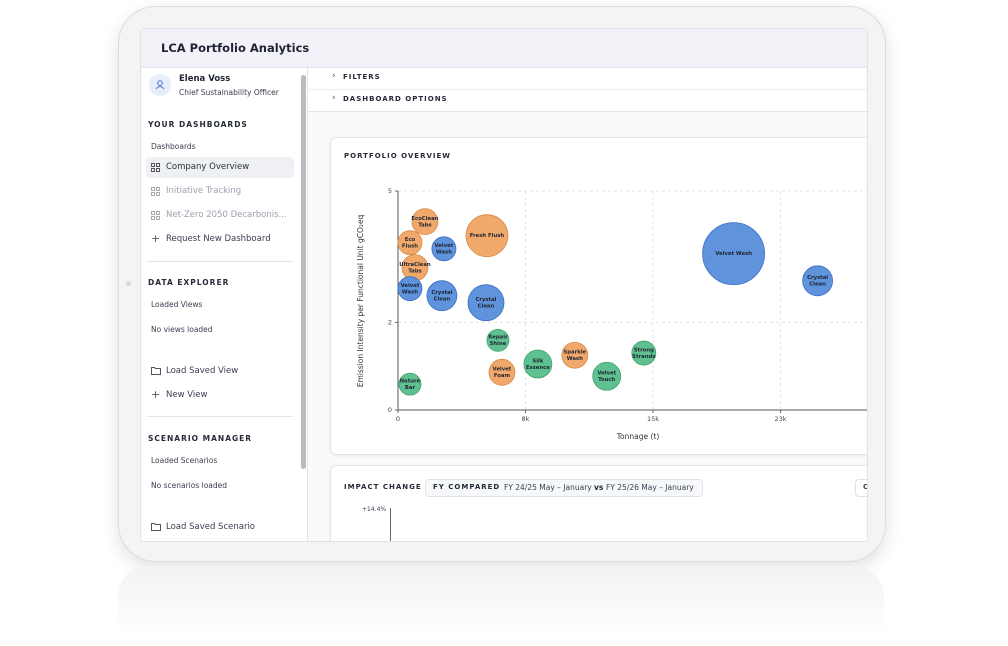 This screenshot has height=646, width=1008. I want to click on bubble-label: Flush, so click(410, 246).